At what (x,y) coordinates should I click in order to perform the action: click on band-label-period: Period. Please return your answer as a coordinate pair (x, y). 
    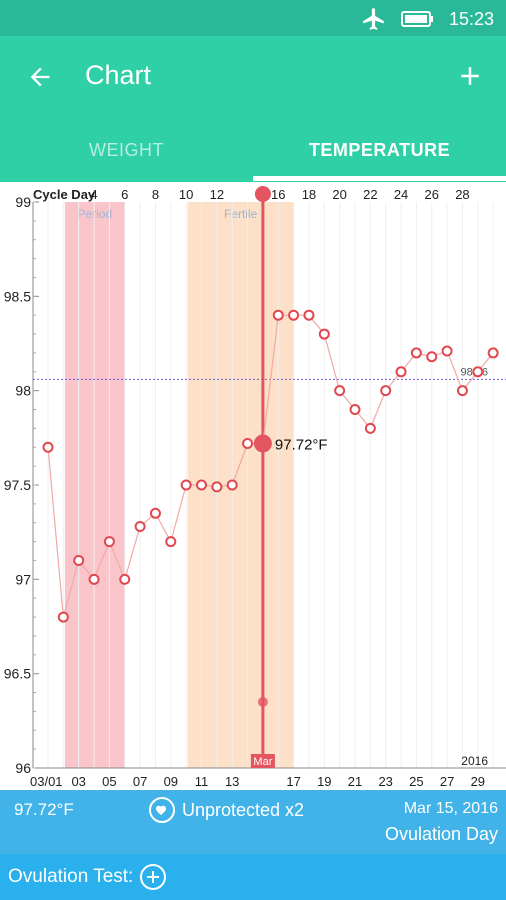
    Looking at the image, I should click on (94, 214).